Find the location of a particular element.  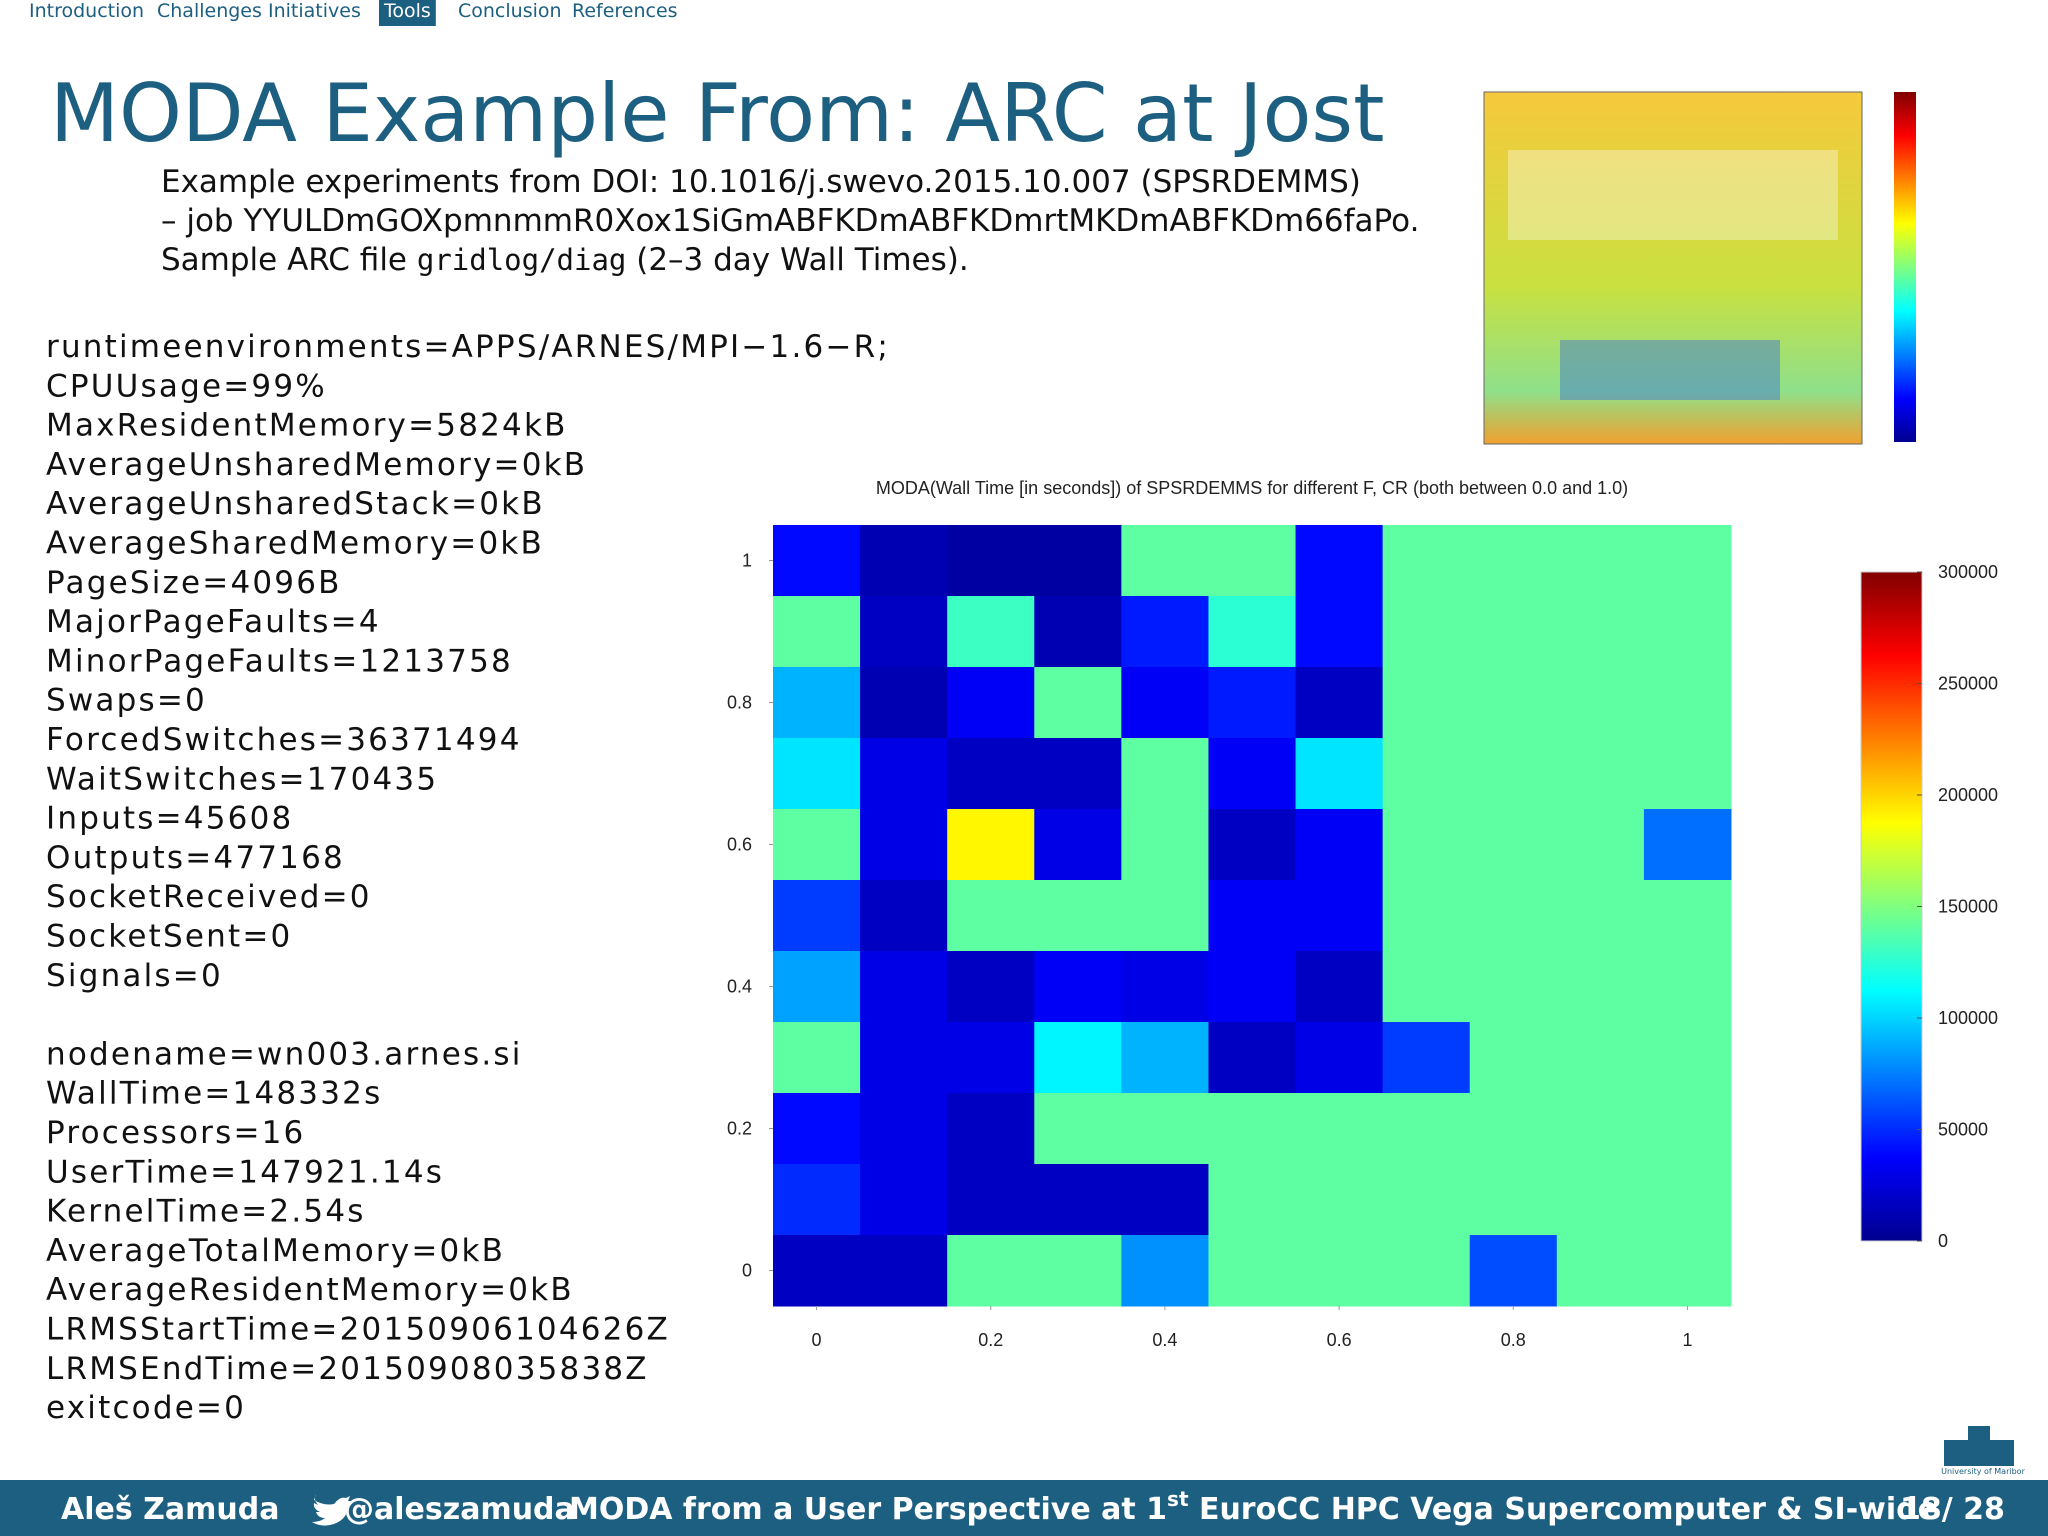

inset-diagram is located at coordinates (1673, 195).